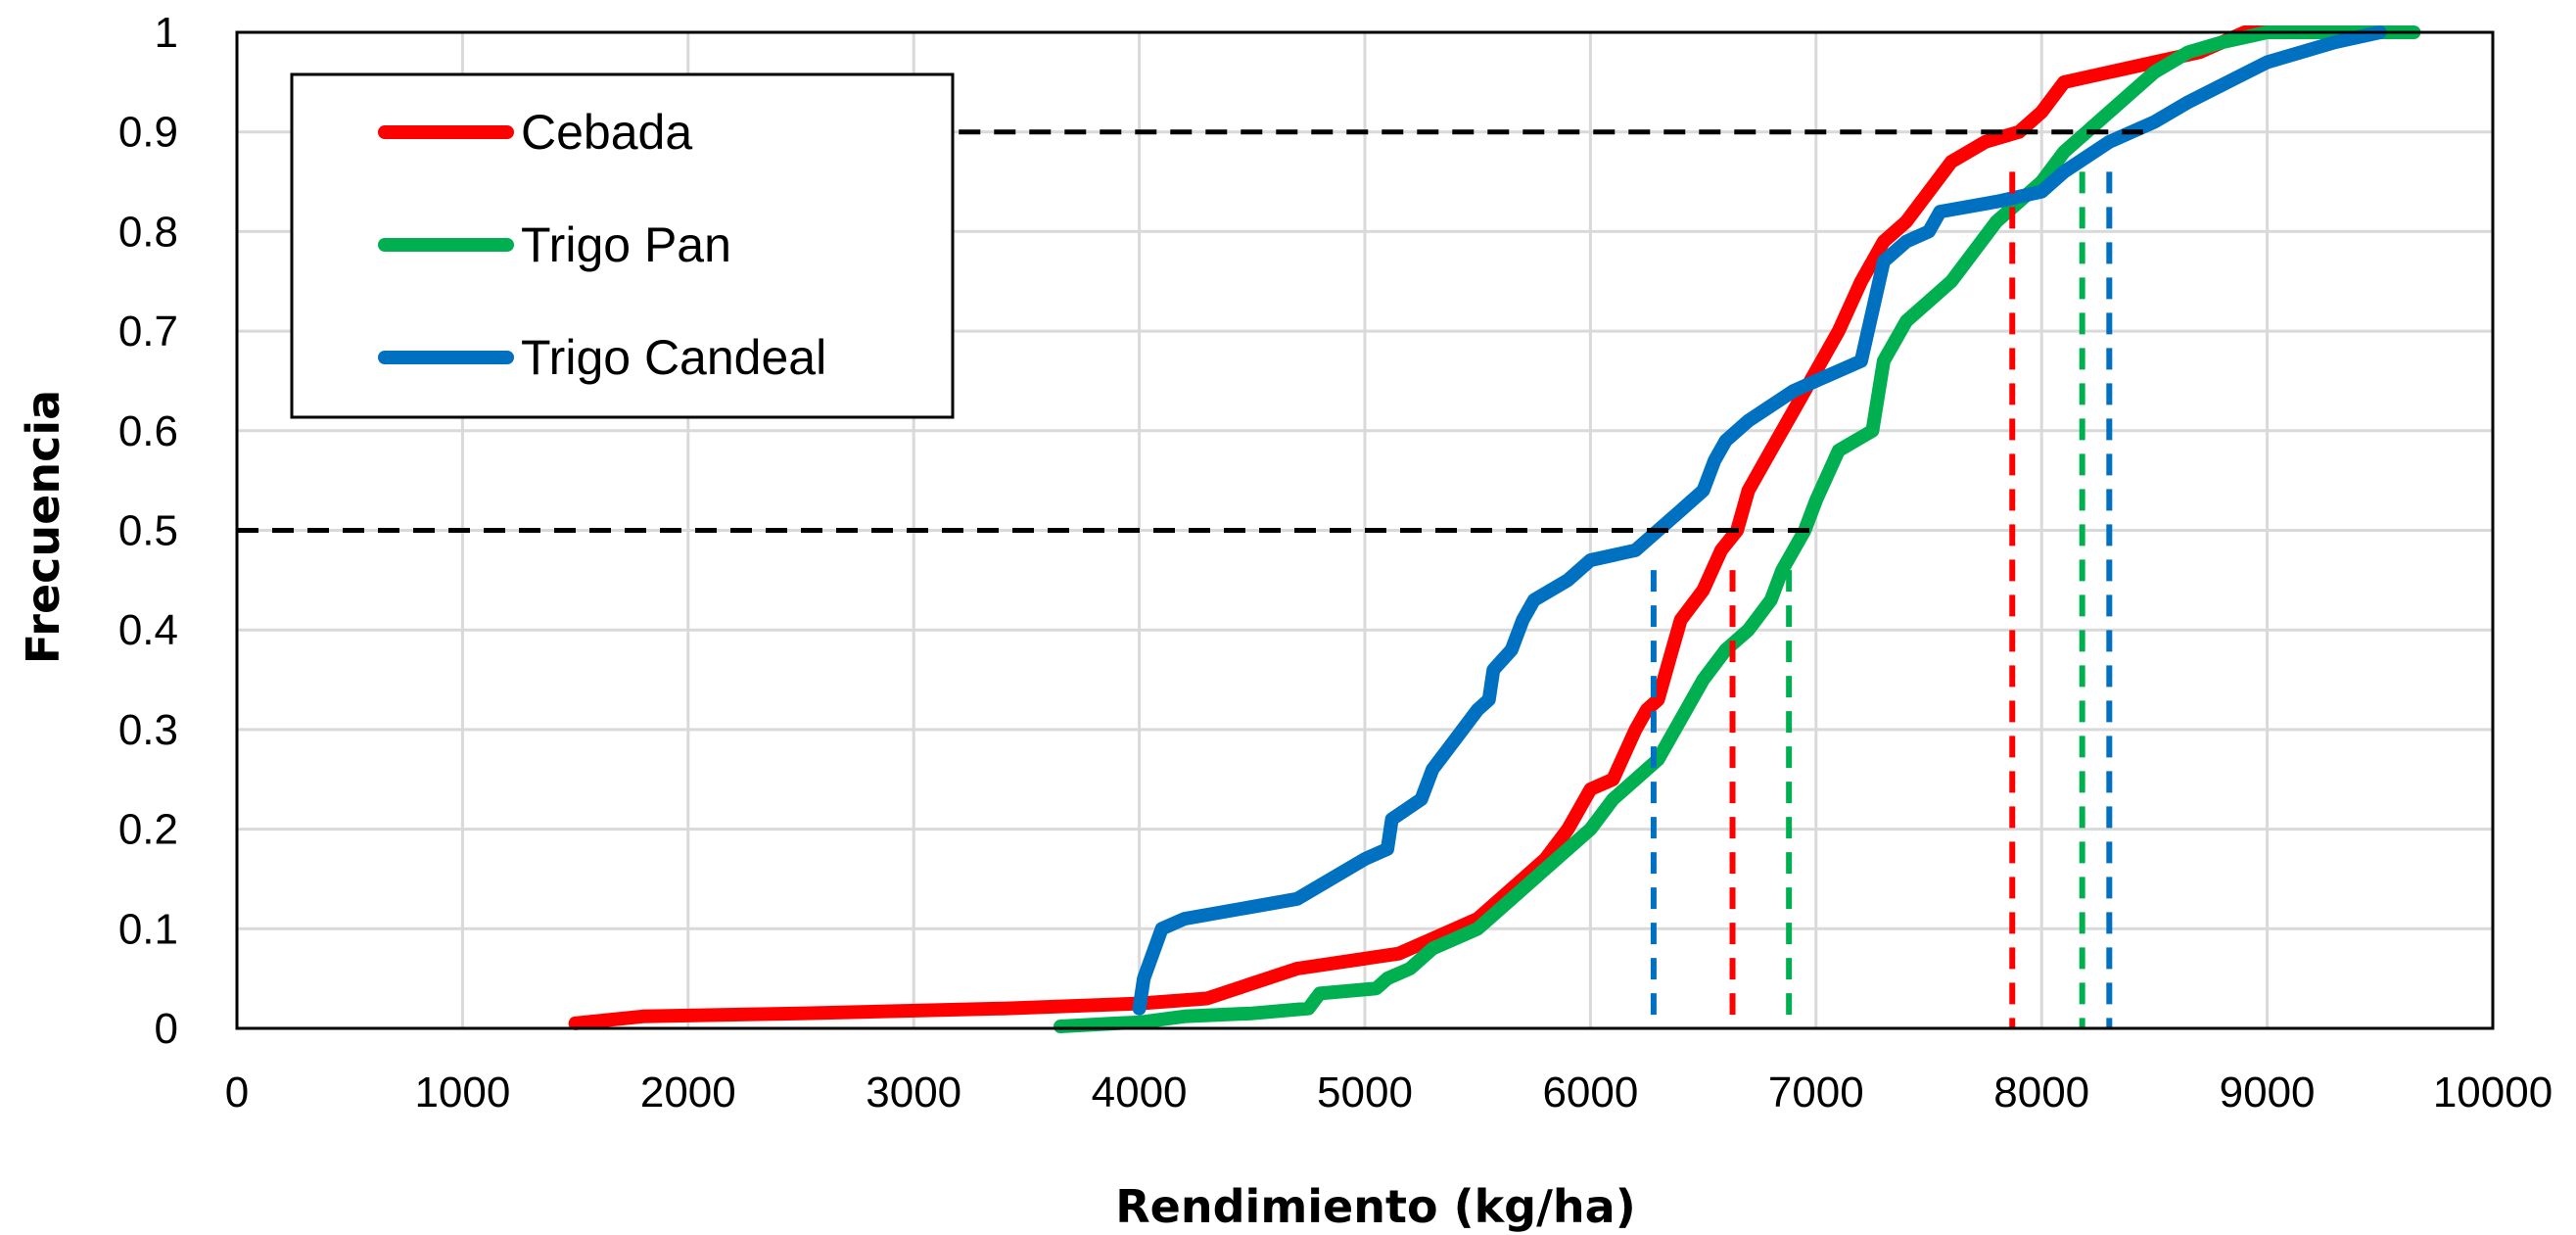 This screenshot has width=2576, height=1235. I want to click on y-axis-title: Frecuencia, so click(43, 527).